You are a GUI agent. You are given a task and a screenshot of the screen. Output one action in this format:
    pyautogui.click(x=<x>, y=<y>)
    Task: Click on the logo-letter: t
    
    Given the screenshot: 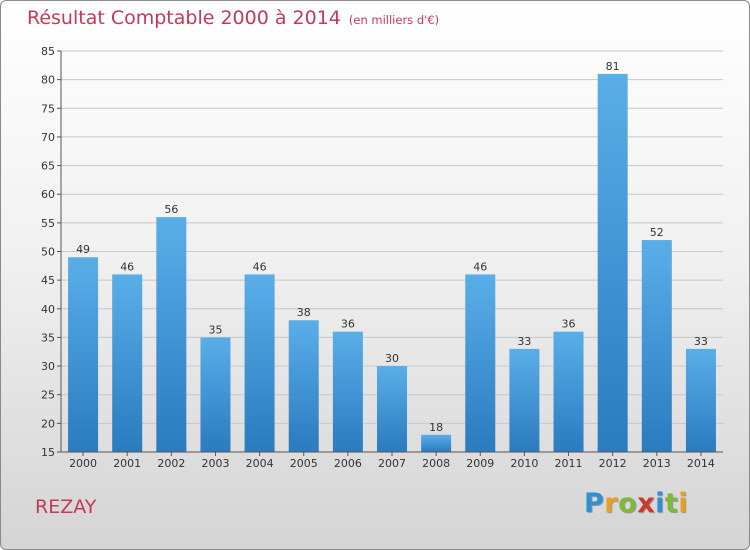 What is the action you would take?
    pyautogui.click(x=671, y=503)
    